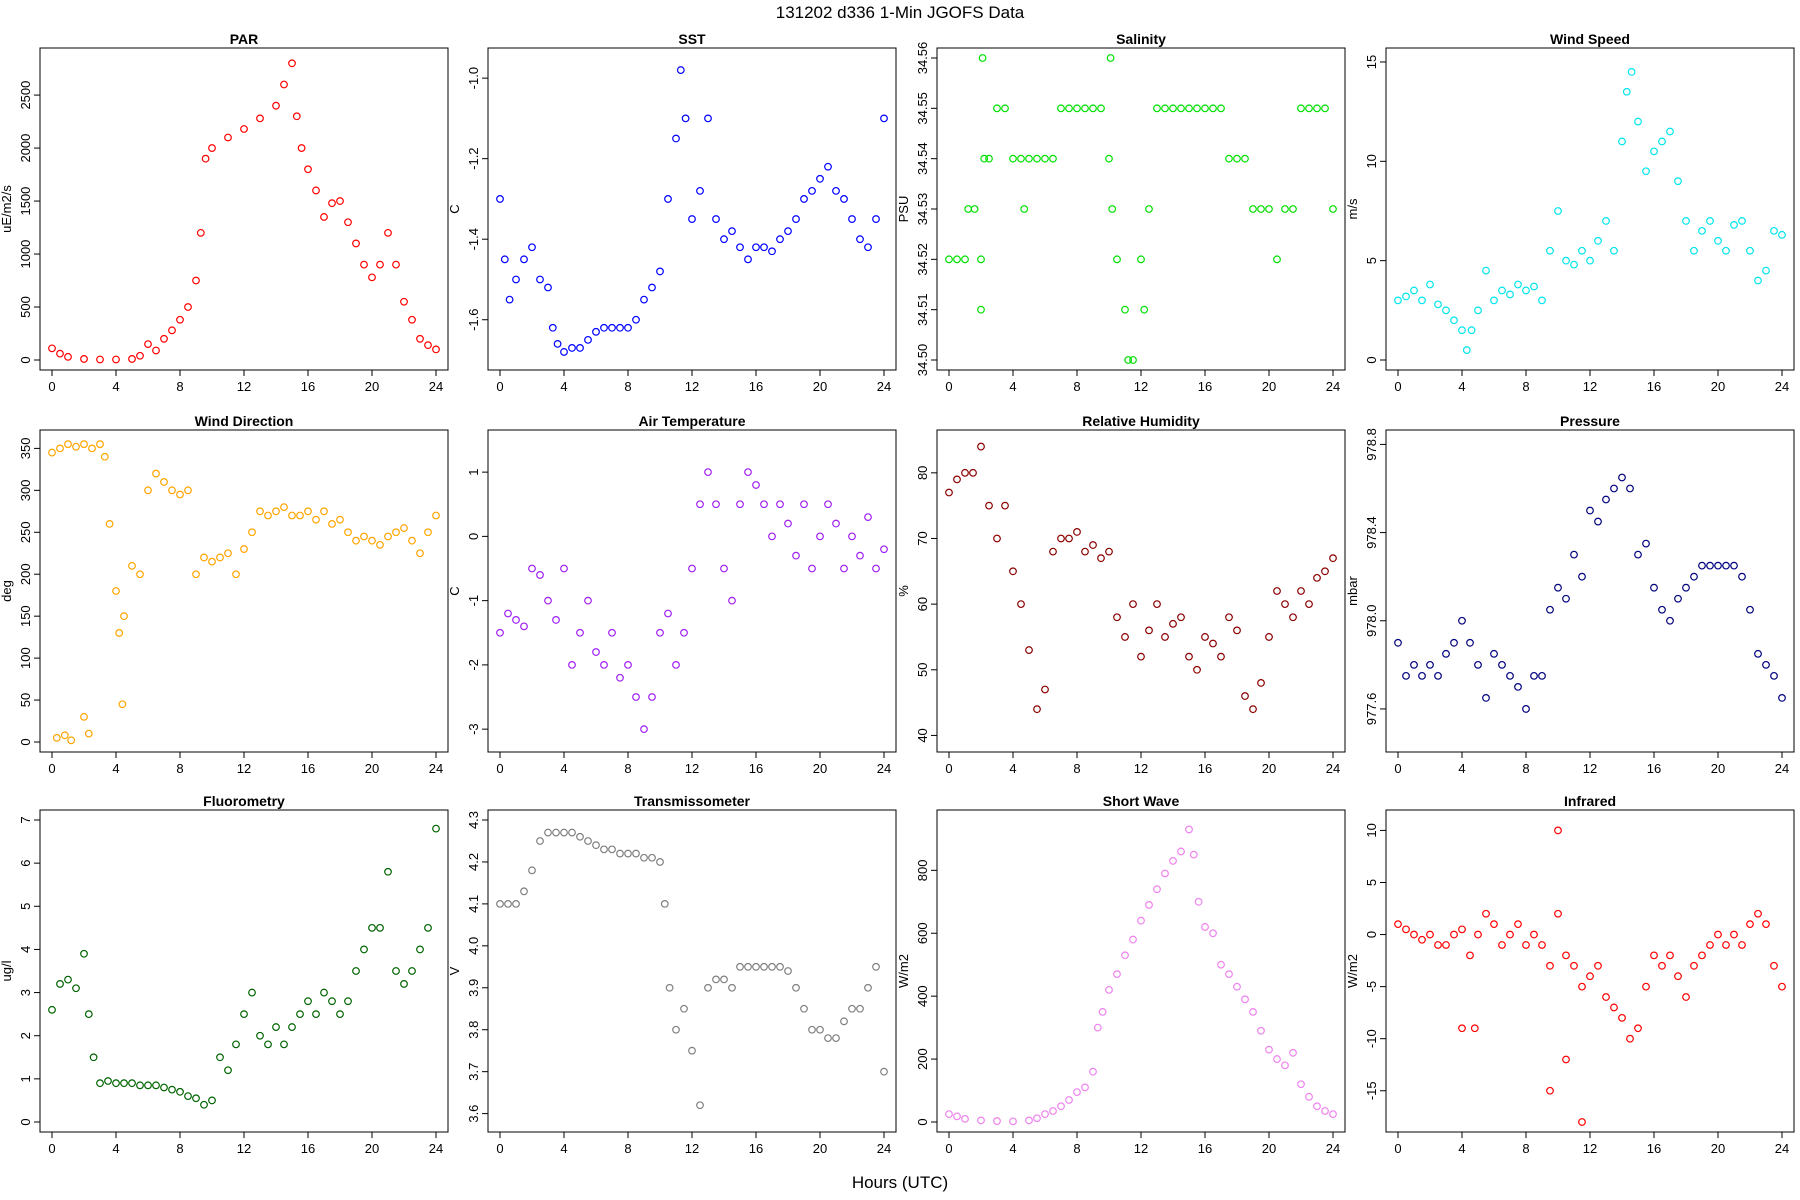 This screenshot has height=1200, width=1800. Describe the element at coordinates (1371, 444) in the screenshot. I see `y-tick-label: 978.8` at that location.